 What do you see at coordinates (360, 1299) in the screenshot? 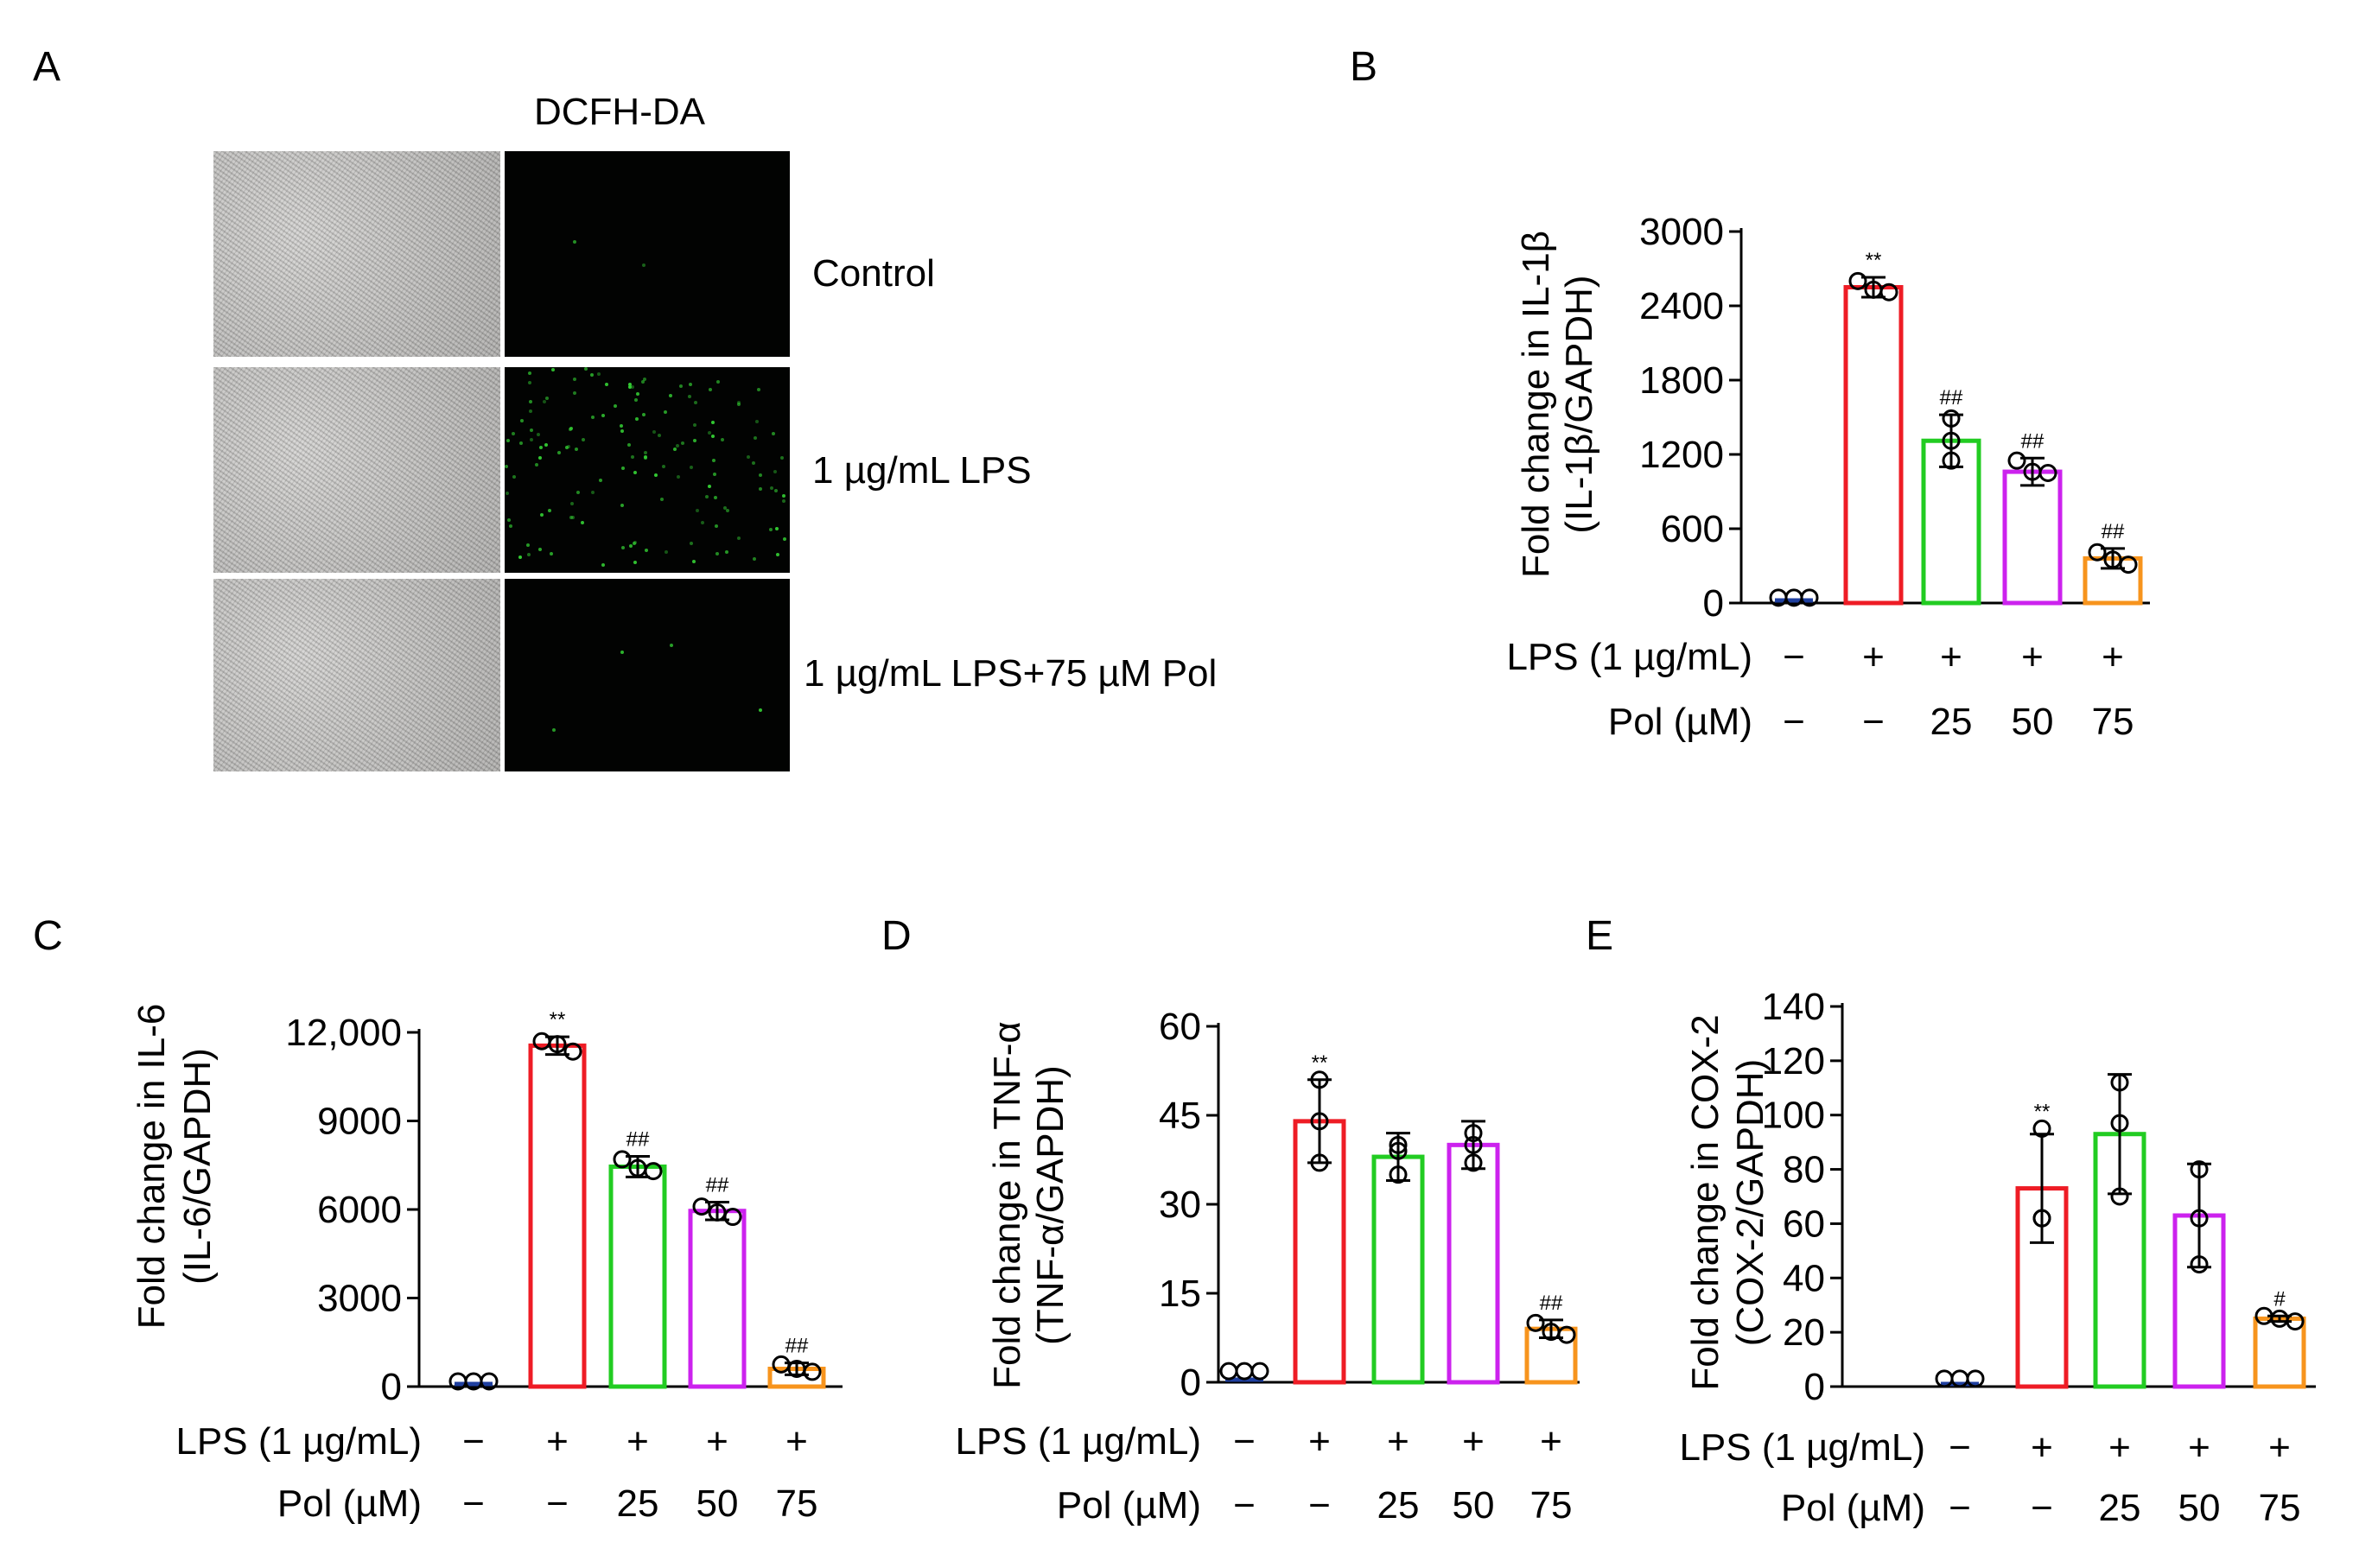
I see `y-tick-label-c: 3000` at bounding box center [360, 1299].